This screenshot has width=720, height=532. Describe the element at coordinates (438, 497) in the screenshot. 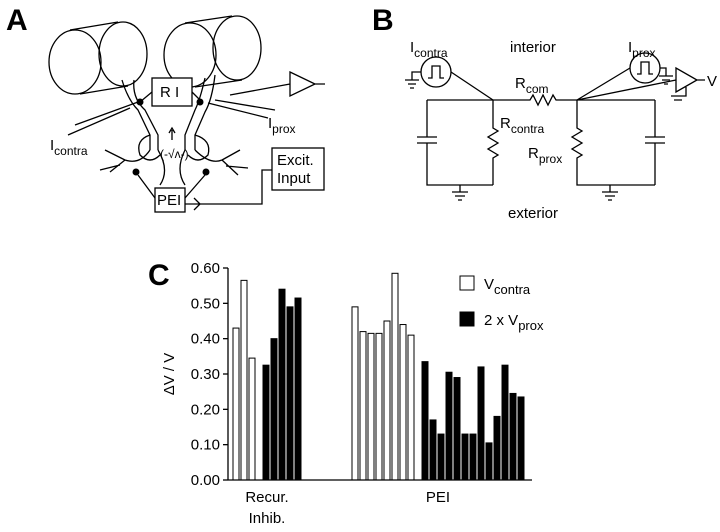

I see `x-tick-label: PEI` at that location.